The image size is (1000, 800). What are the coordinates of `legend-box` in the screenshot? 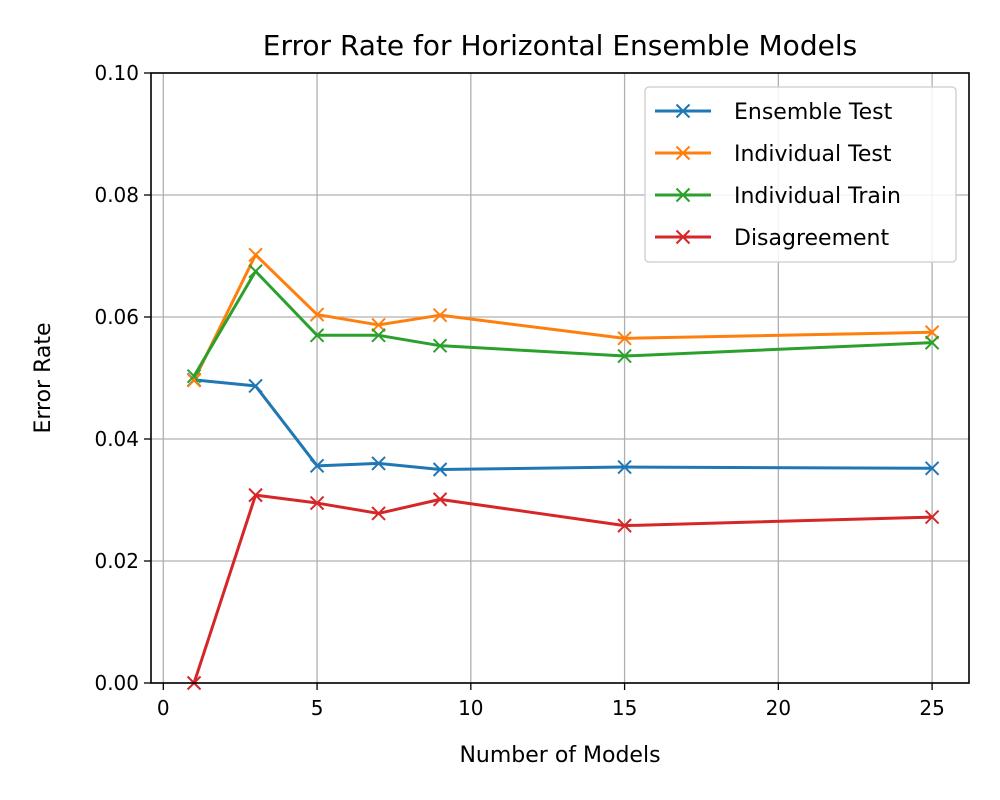 It's located at (800, 174).